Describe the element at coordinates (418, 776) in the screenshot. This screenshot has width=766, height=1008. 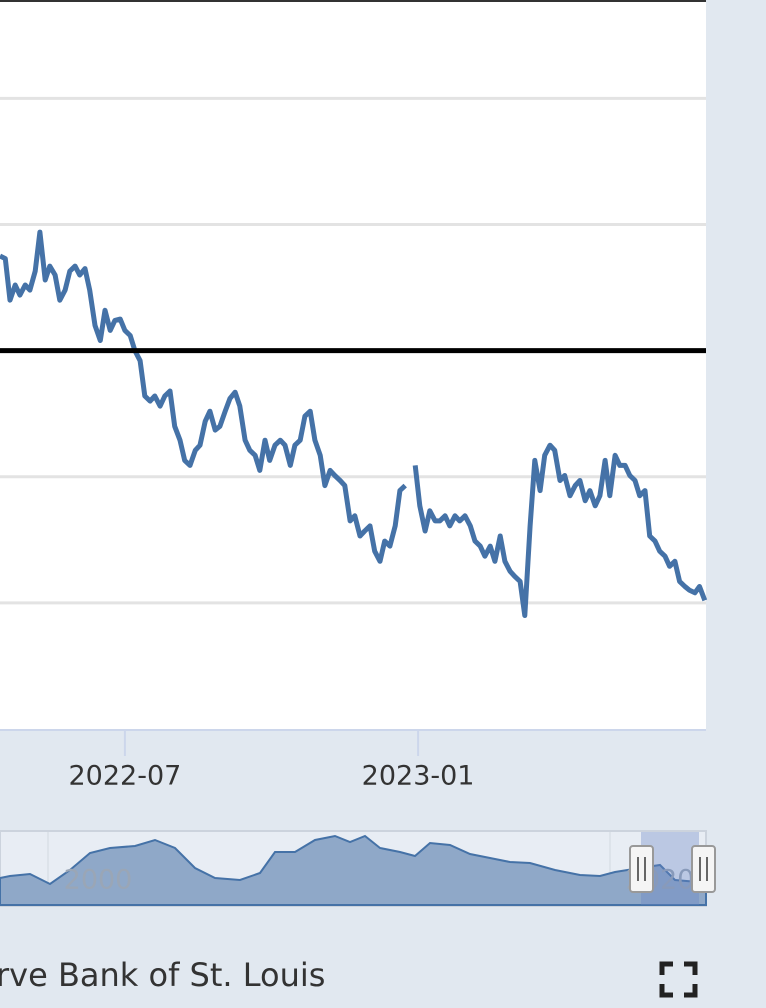
I see `x-tick-label: 2023-01` at that location.